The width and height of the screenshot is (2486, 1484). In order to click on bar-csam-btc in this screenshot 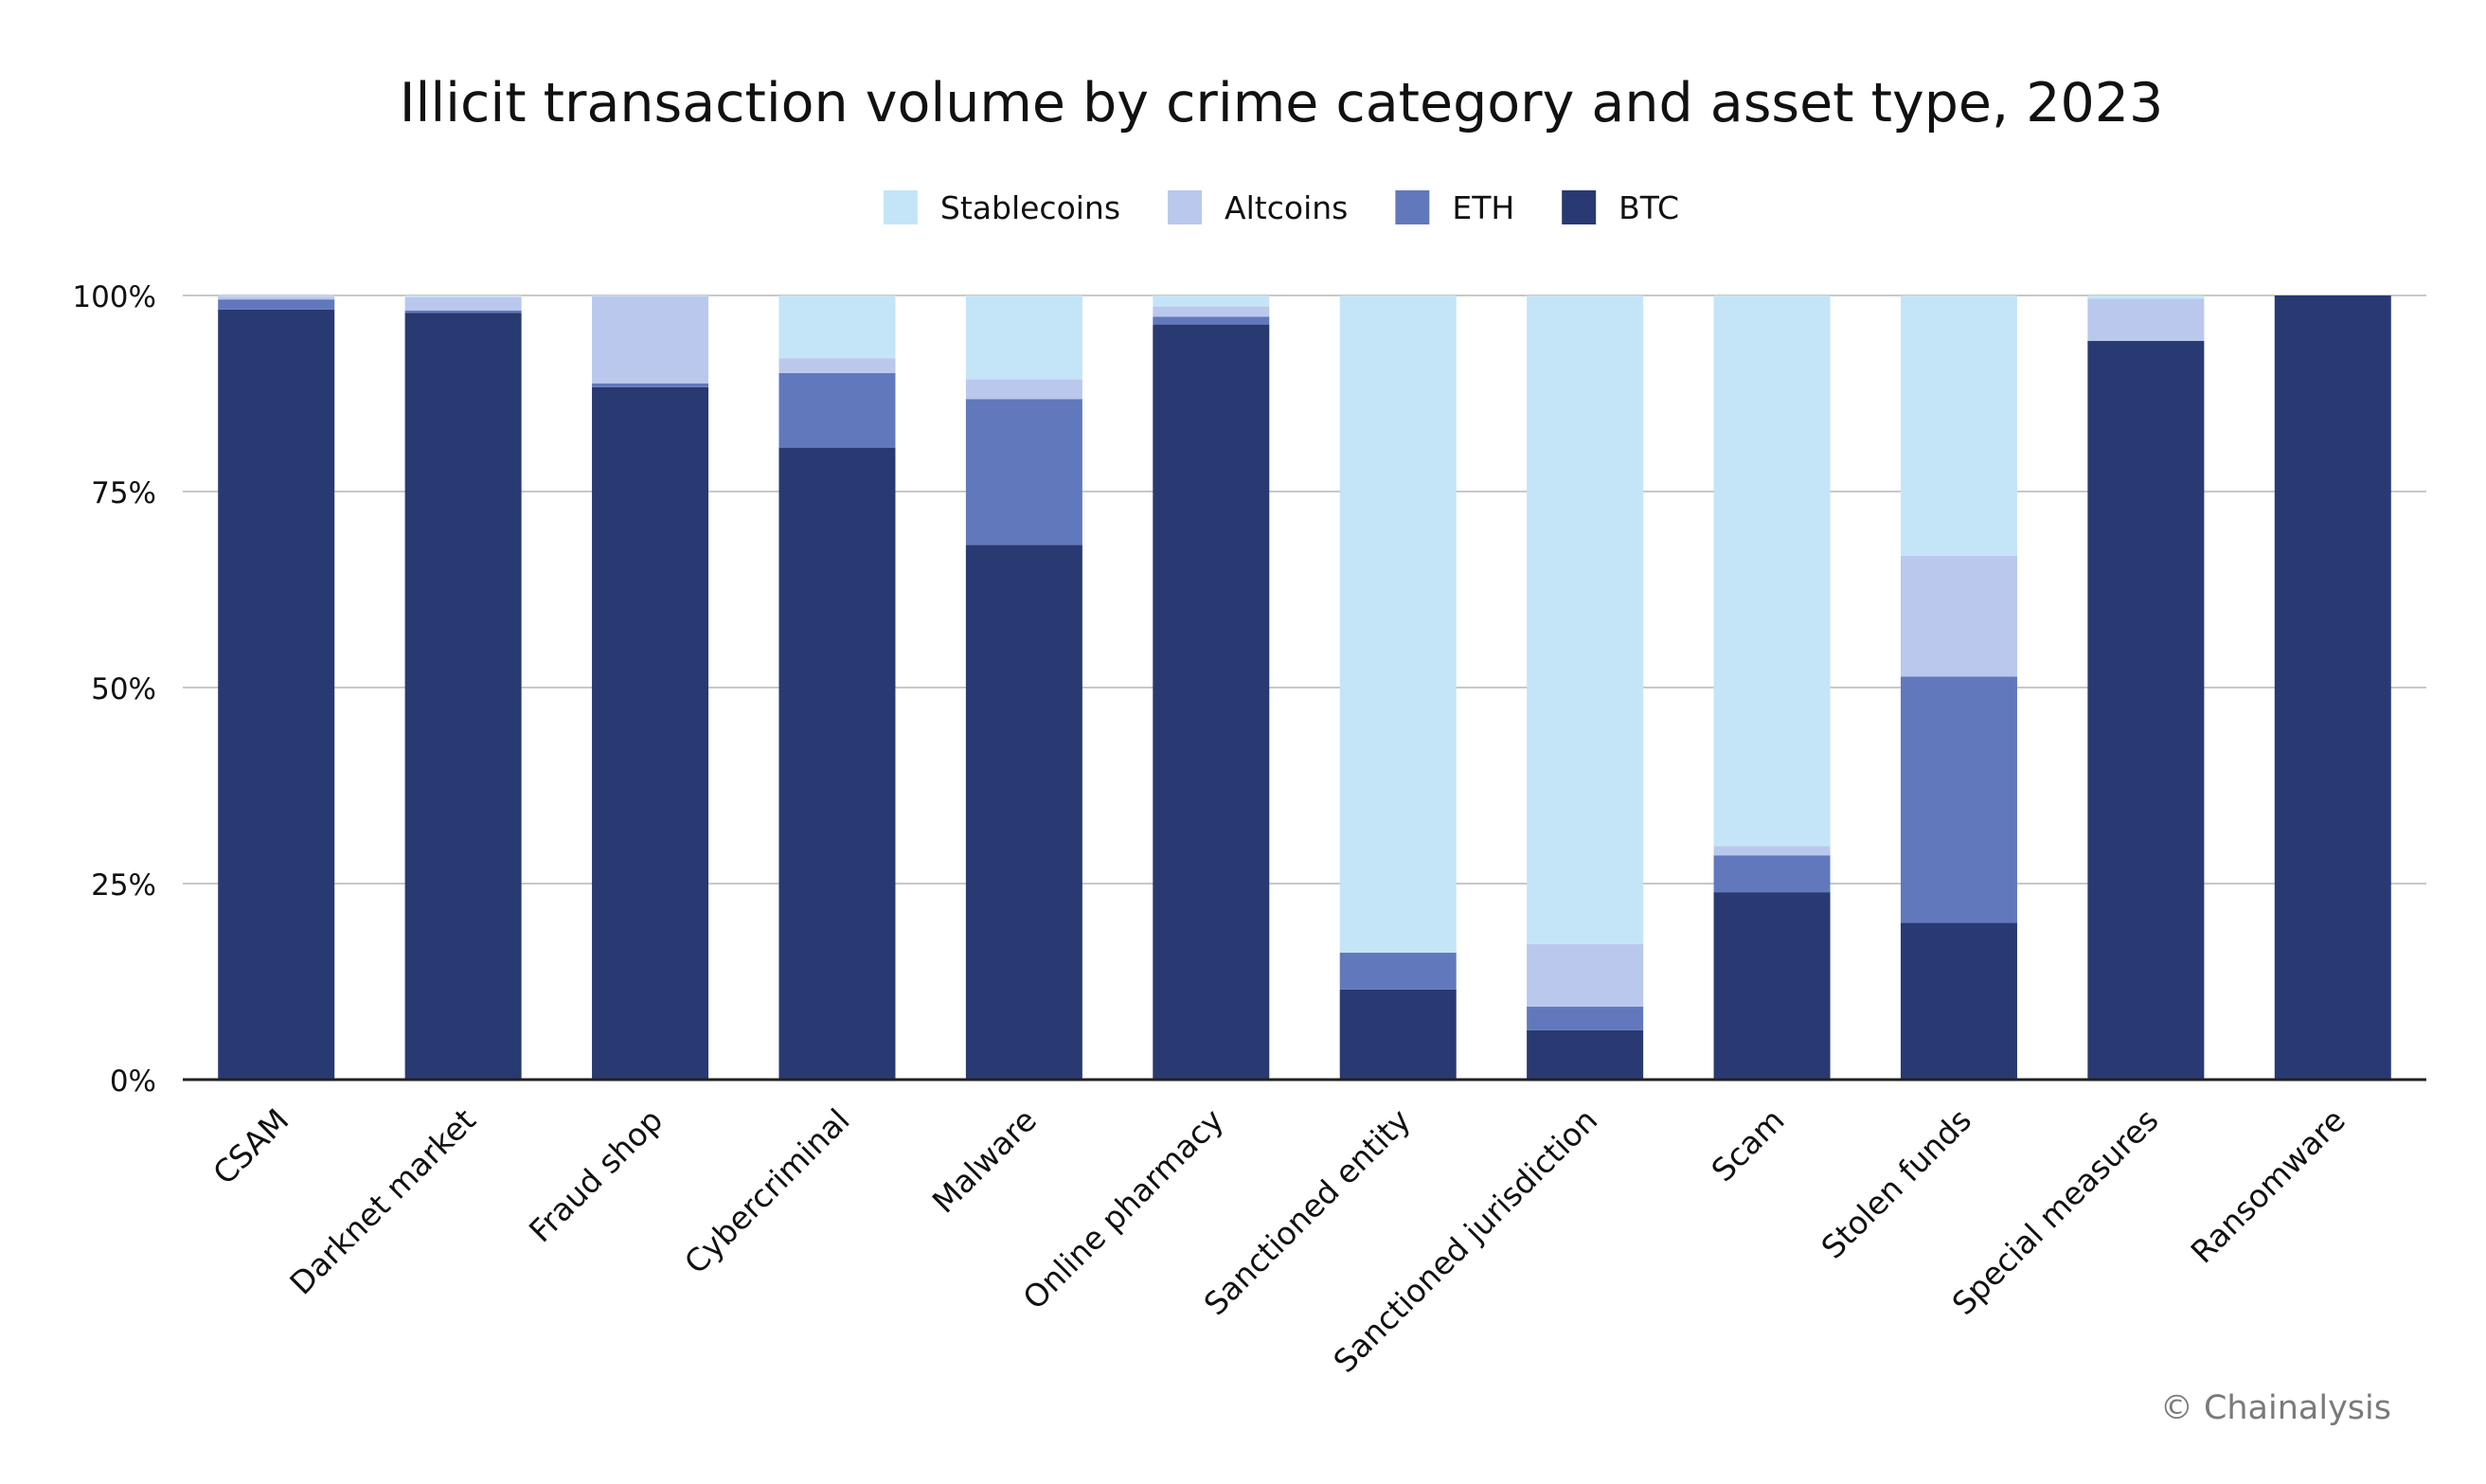, I will do `click(276, 694)`.